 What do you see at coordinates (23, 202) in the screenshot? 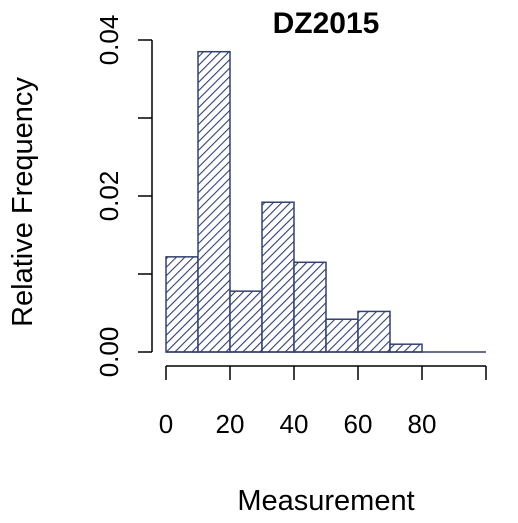
I see `y-axis-label: Relative Frequency` at bounding box center [23, 202].